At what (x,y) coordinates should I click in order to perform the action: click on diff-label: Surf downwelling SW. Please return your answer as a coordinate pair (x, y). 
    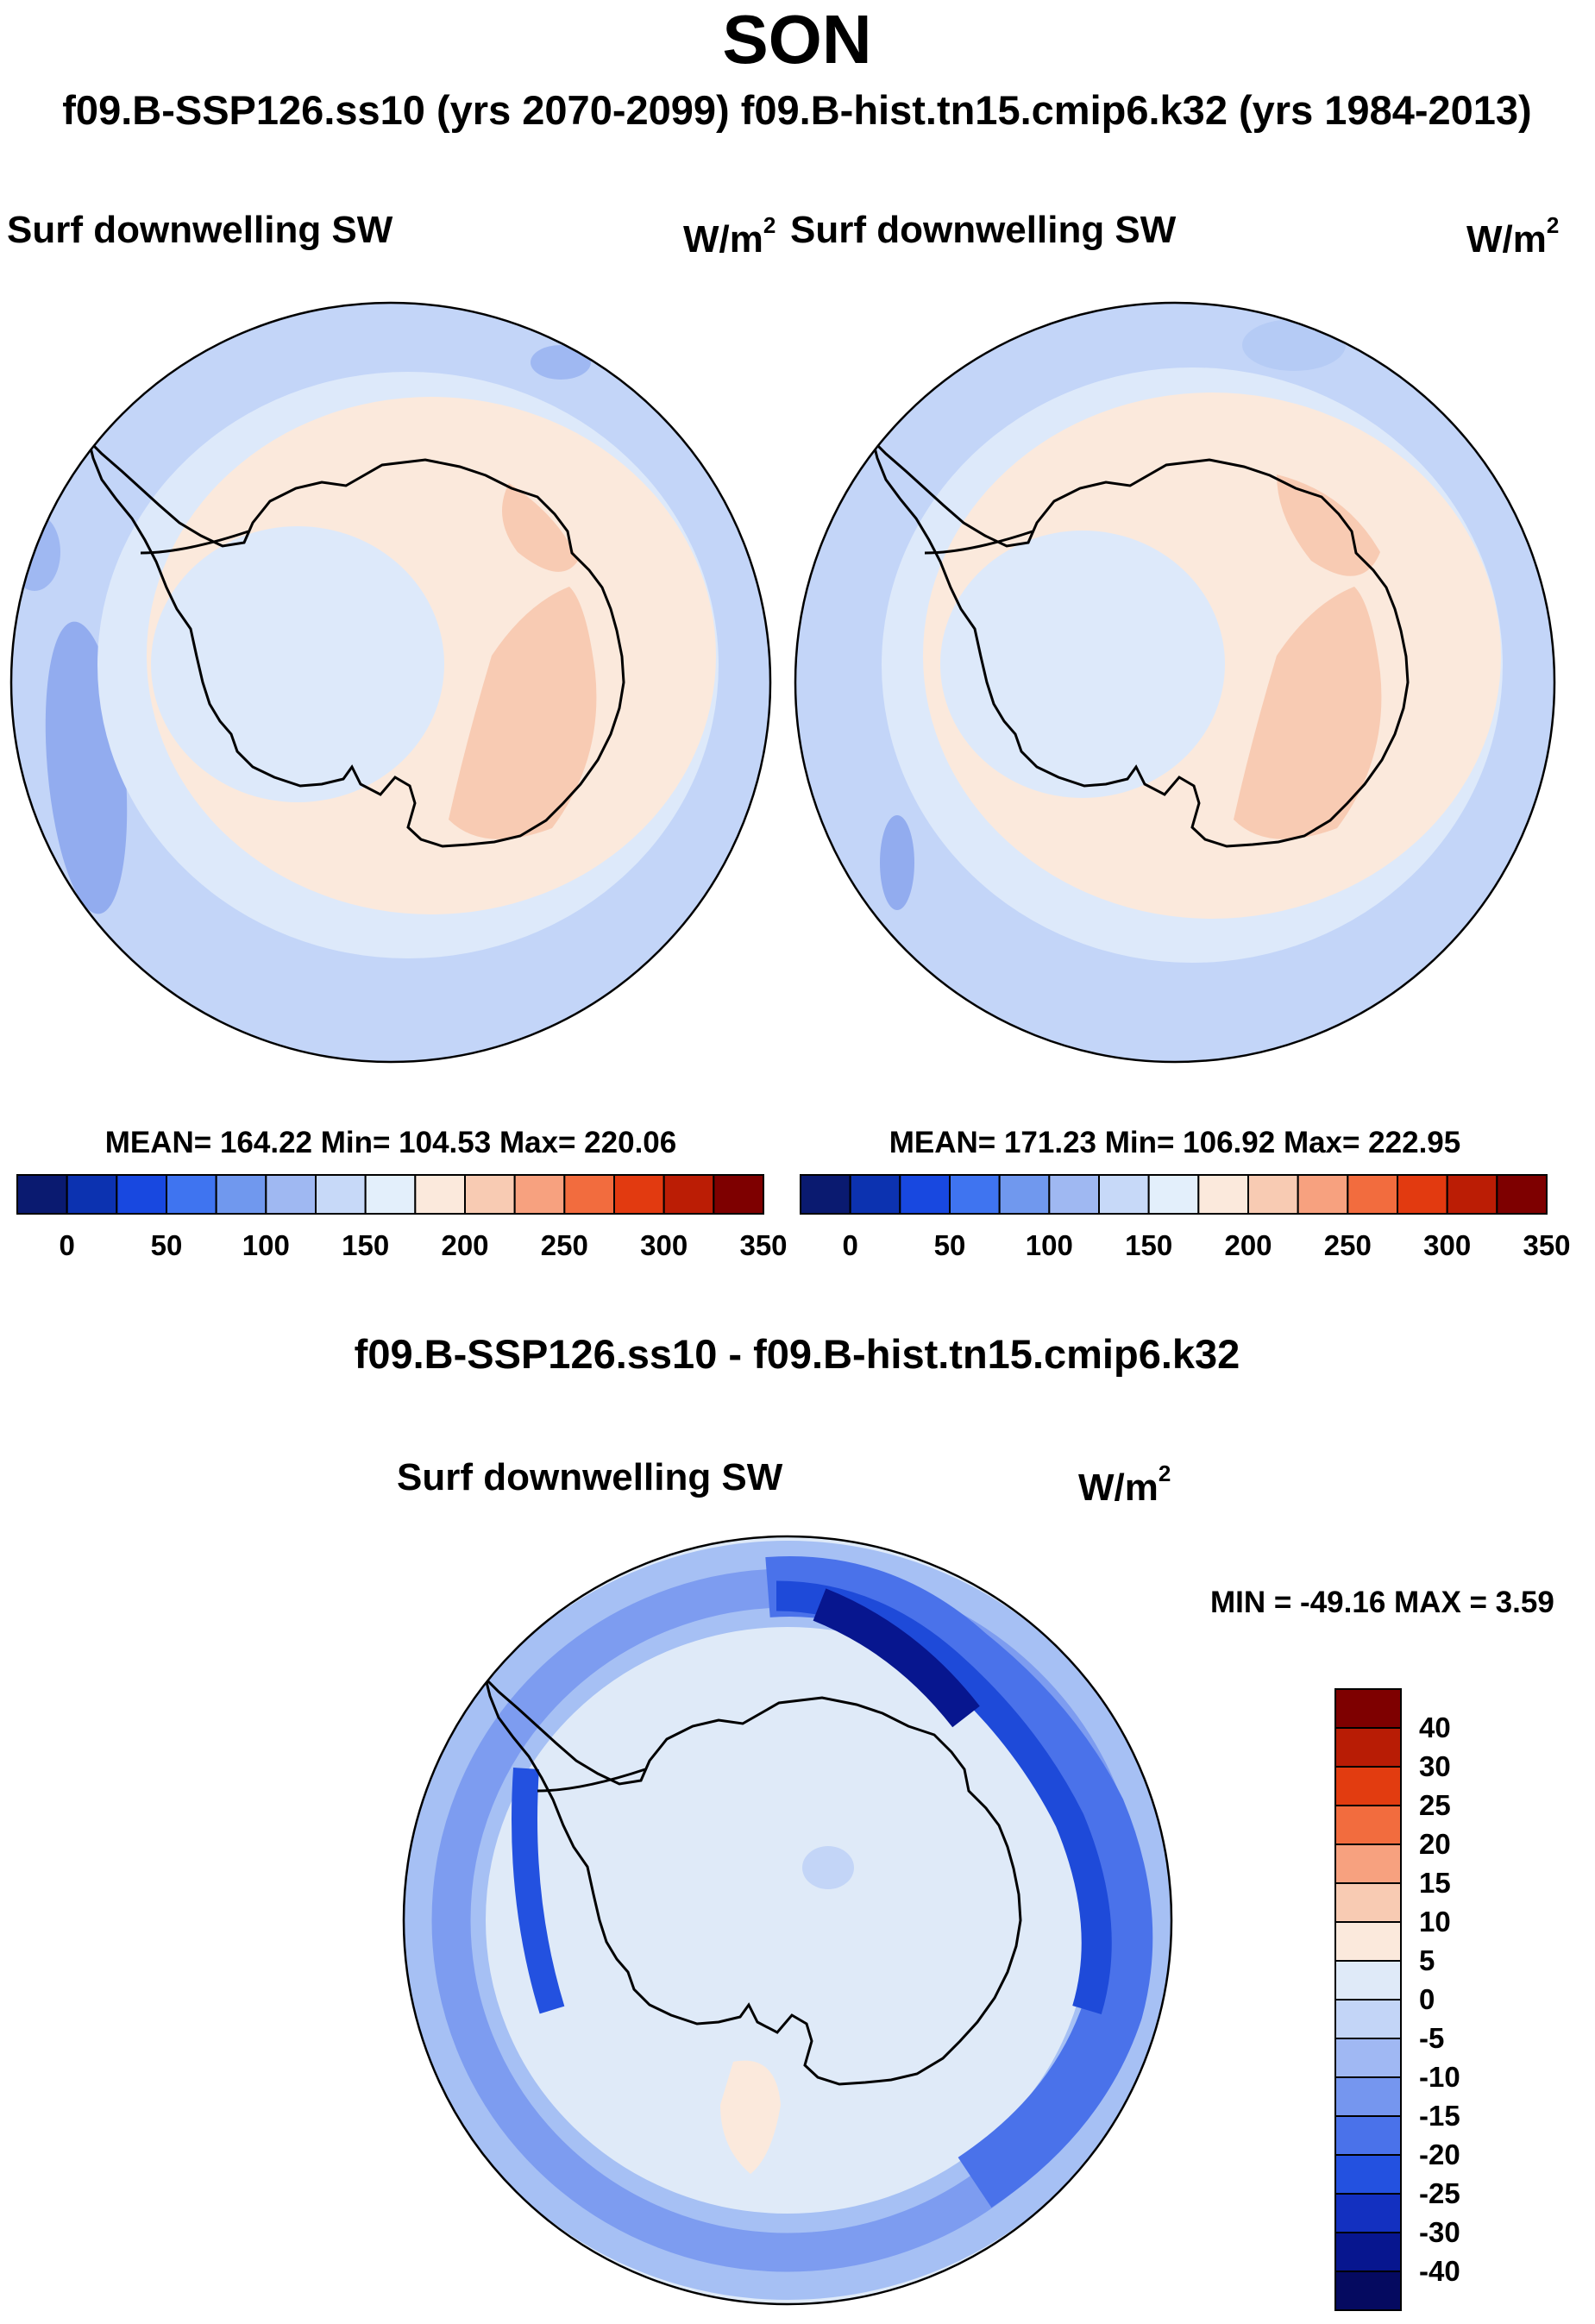
    Looking at the image, I should click on (590, 1477).